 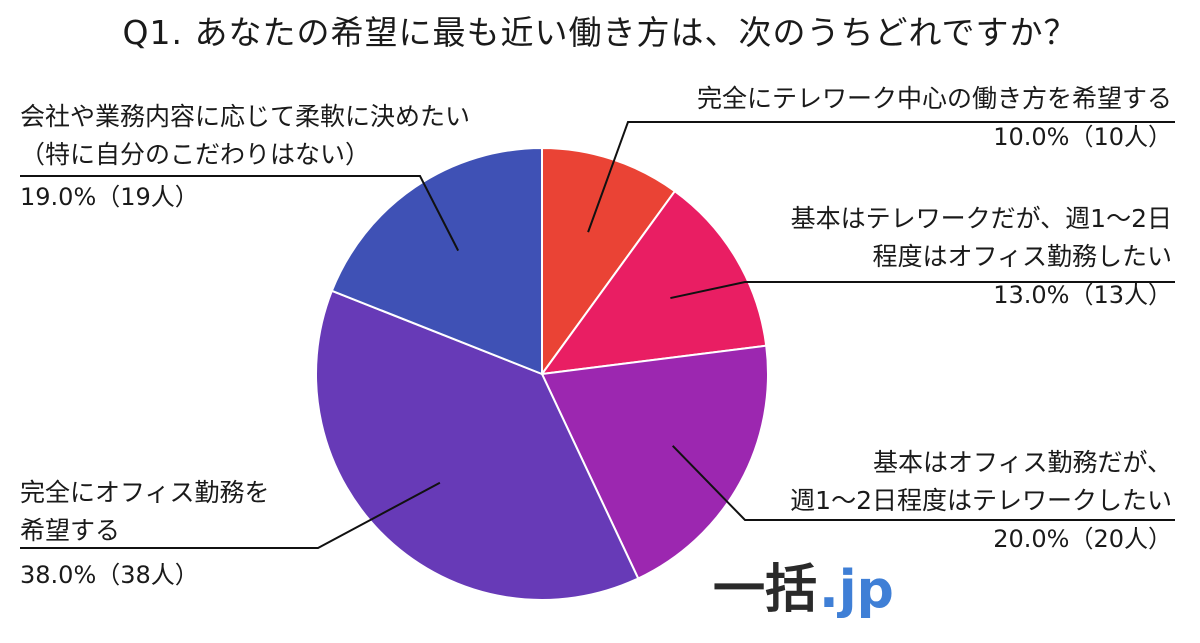 What do you see at coordinates (245, 116) in the screenshot?
I see `slice-label-line: 会社や業務内容に応じて柔軟に決めたい` at bounding box center [245, 116].